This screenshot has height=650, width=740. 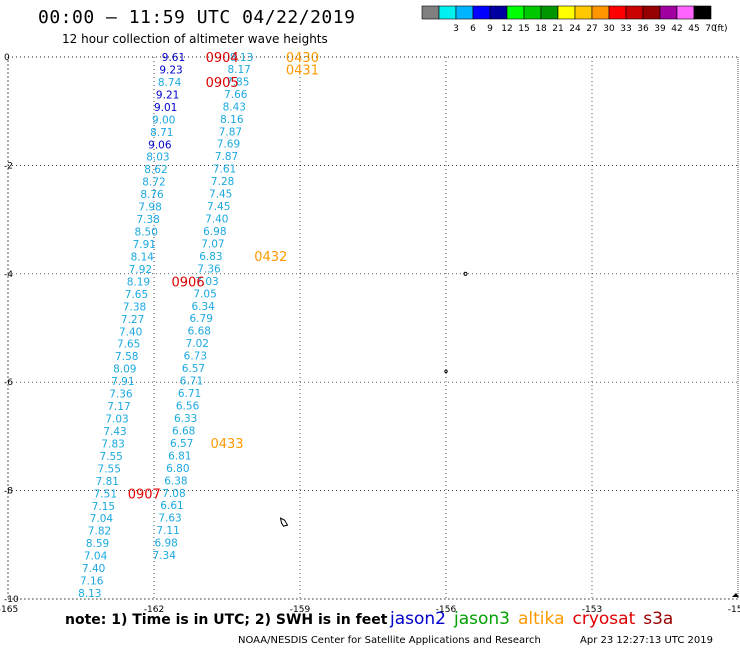 What do you see at coordinates (185, 419) in the screenshot?
I see `swh-value-label: 6.33` at bounding box center [185, 419].